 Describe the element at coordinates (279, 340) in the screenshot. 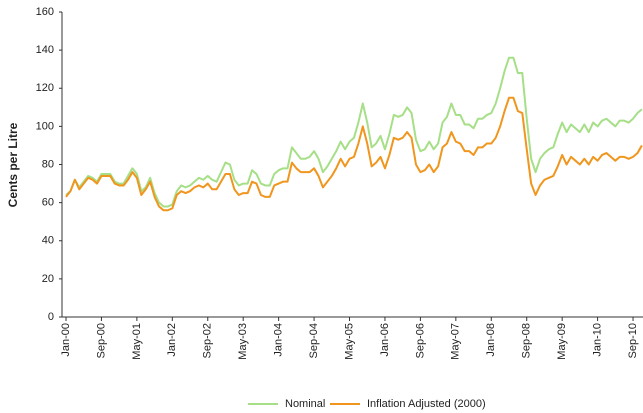

I see `x-tick-label: Jan-04` at that location.